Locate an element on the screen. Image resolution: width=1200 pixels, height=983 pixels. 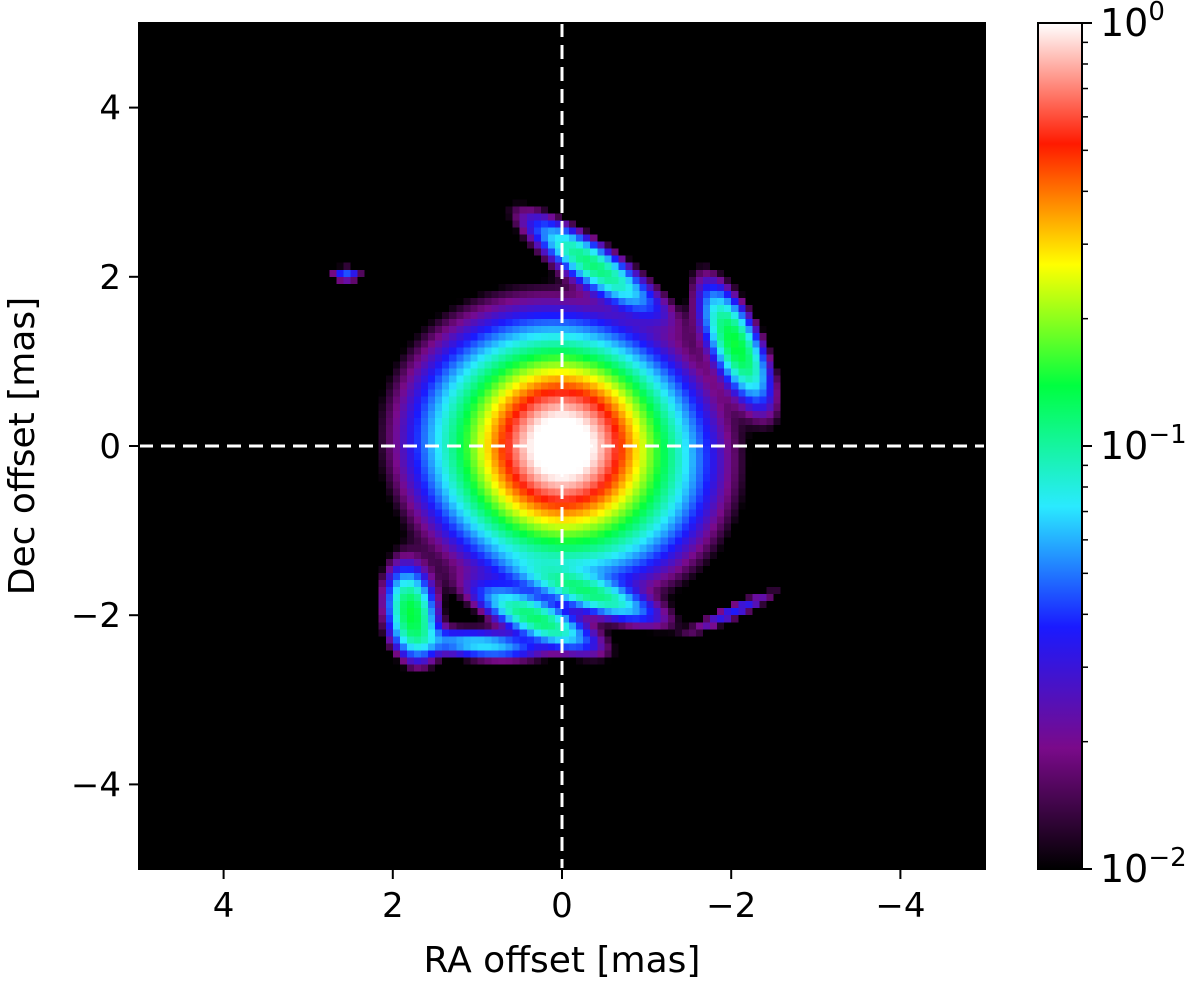
x-axis-ticks: 4 2 0 −2 −4 is located at coordinates (569, 897).